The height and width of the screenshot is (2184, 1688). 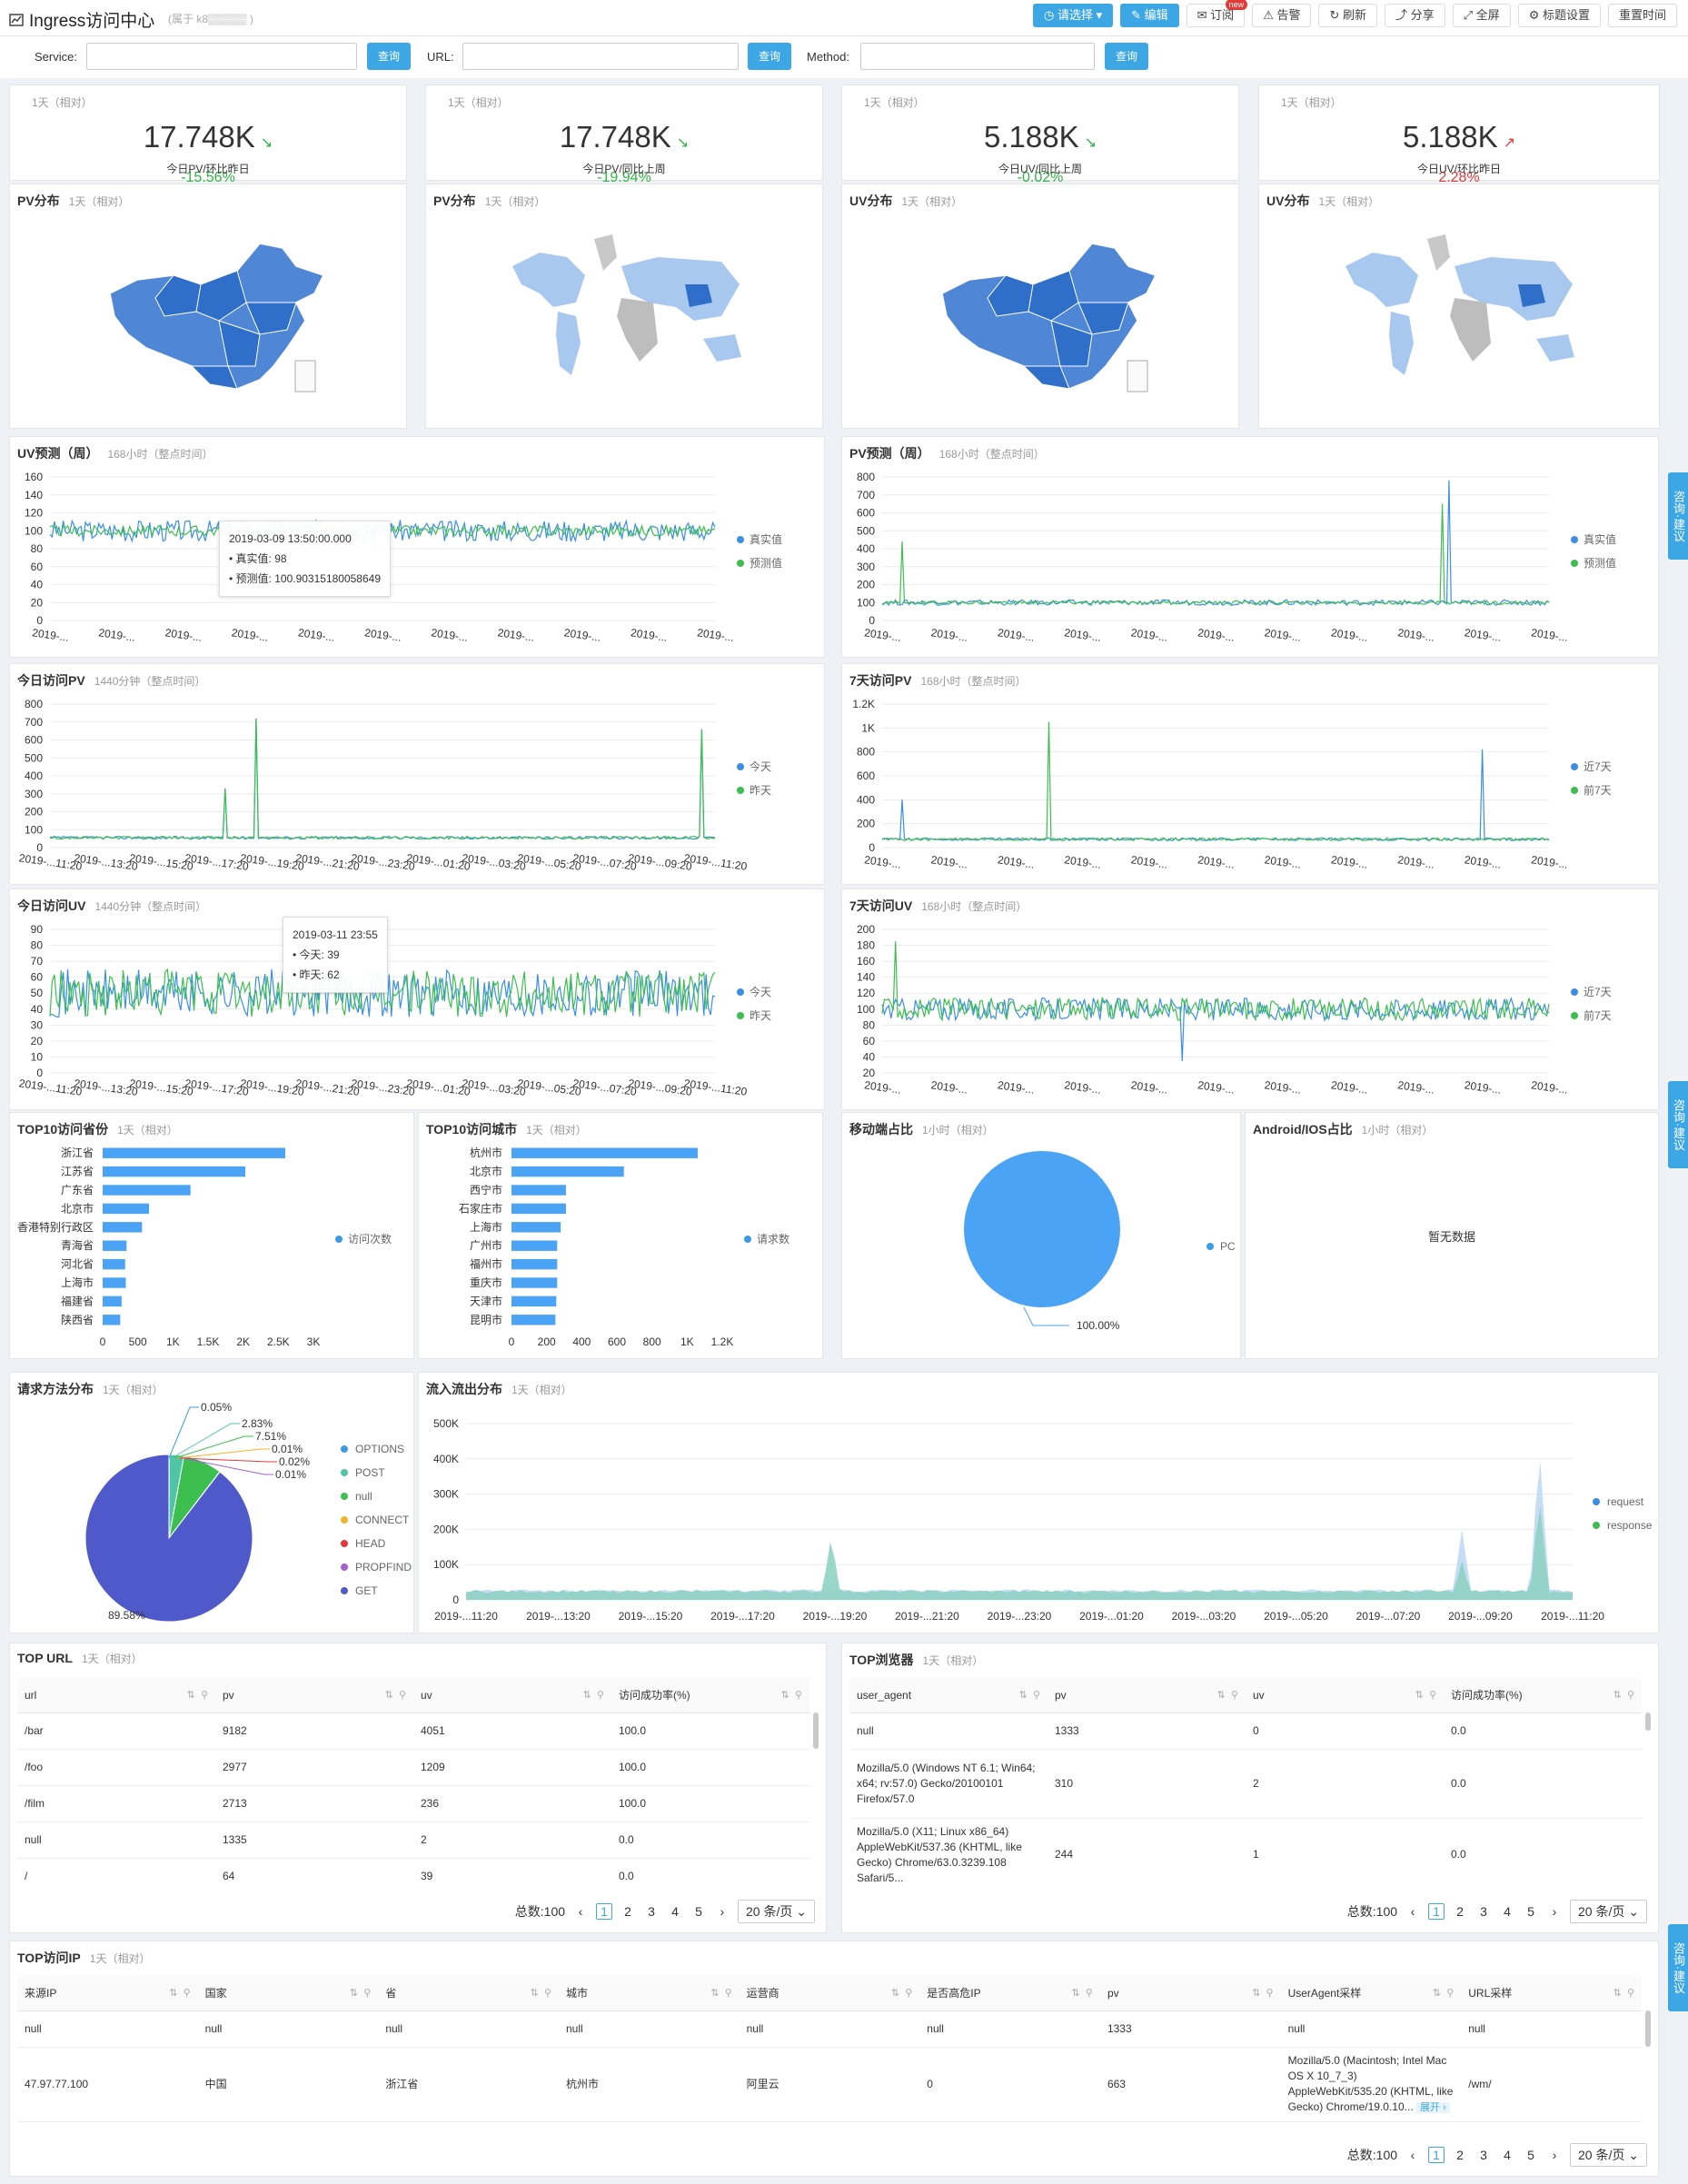 I want to click on column-header: url ⇅ ⚲, so click(x=116, y=1695).